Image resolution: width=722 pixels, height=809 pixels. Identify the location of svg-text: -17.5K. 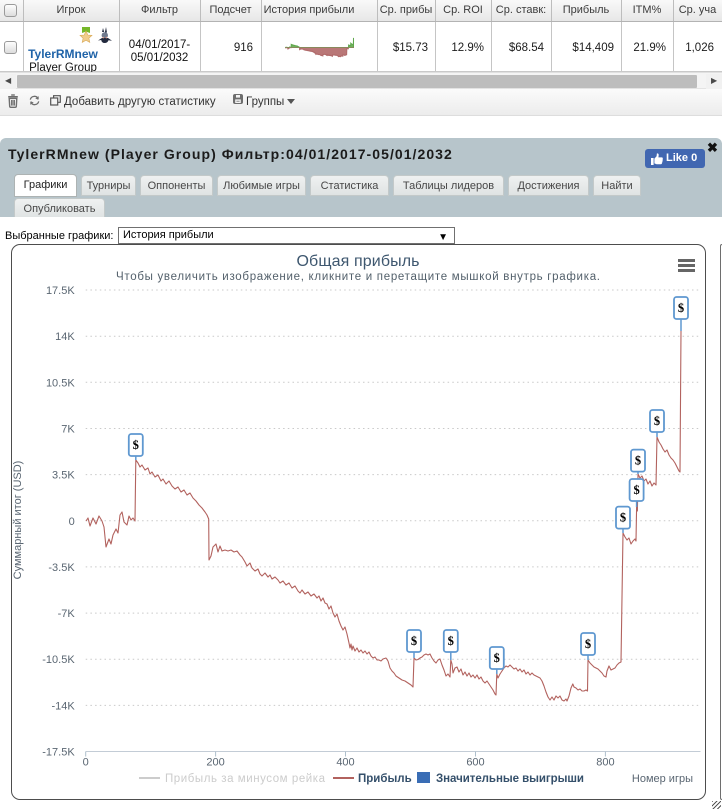
(58, 753).